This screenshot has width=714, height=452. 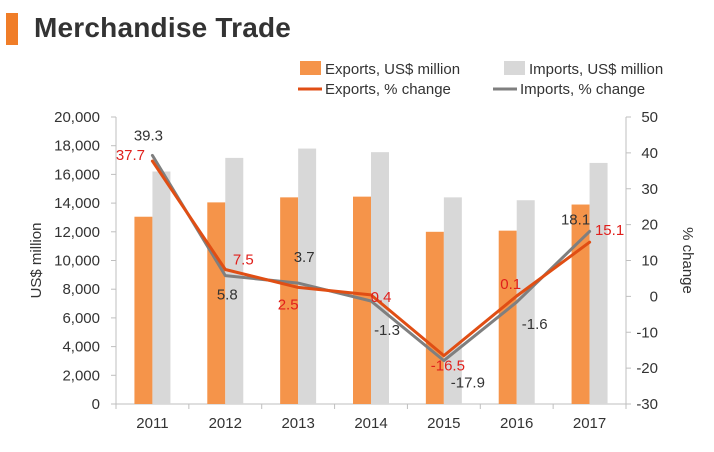 What do you see at coordinates (77, 117) in the screenshot?
I see `y-tick-left-label: 20,000` at bounding box center [77, 117].